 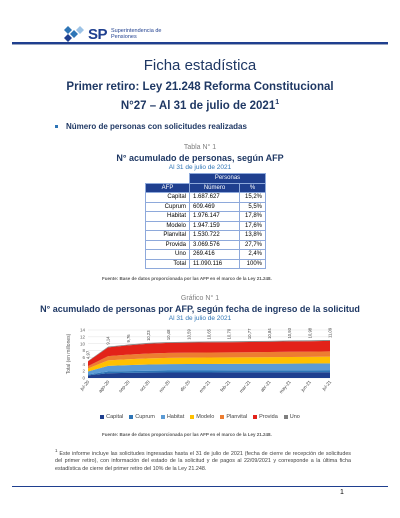 I want to click on table-row: Planvital 1.530.722 13,8%, so click(x=205, y=235).